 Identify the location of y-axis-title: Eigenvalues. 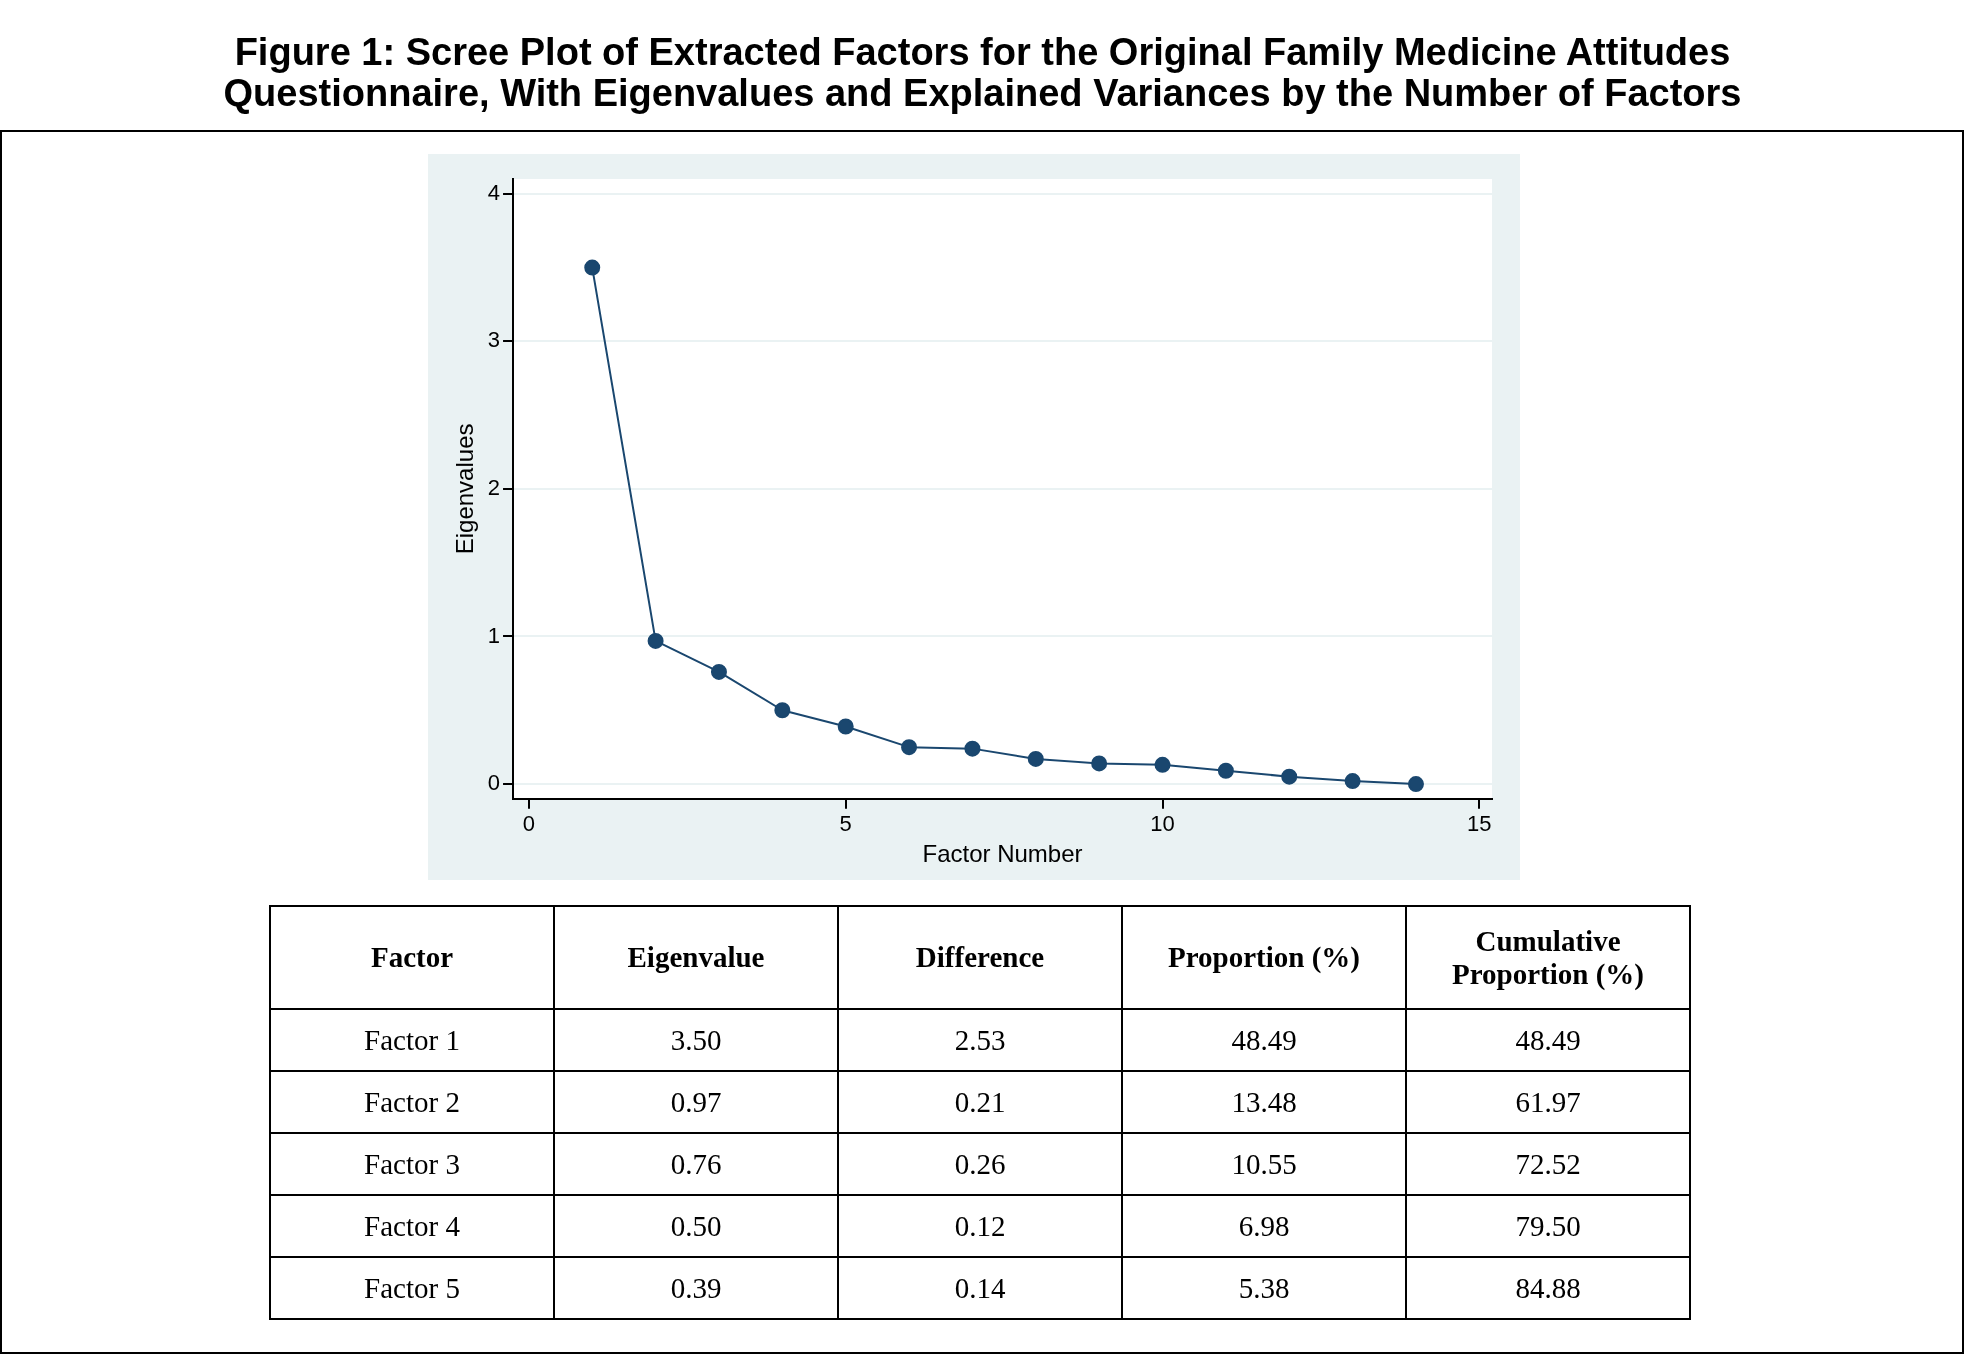
(465, 489).